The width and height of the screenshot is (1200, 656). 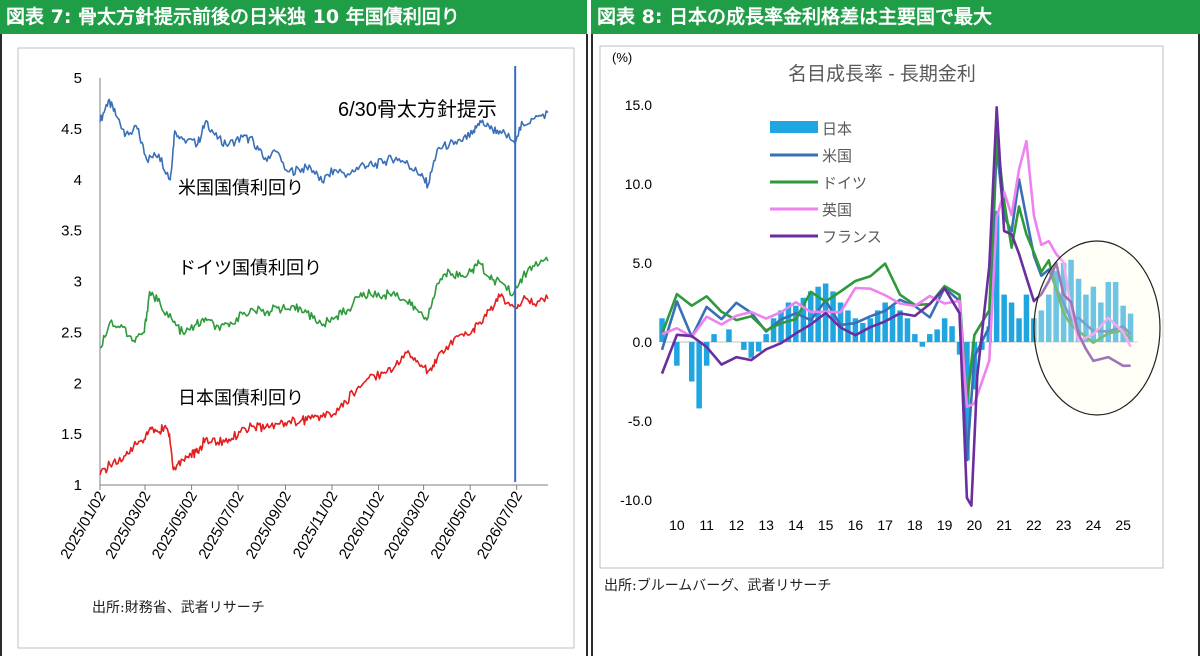 I want to click on right-x-tick-14: 14, so click(x=796, y=525).